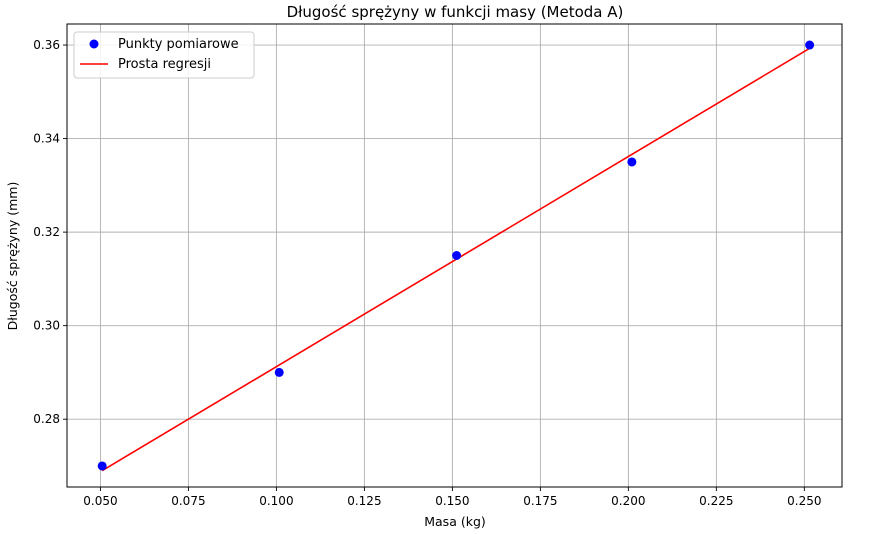 The height and width of the screenshot is (534, 887). Describe the element at coordinates (178, 44) in the screenshot. I see `legend-label-points: Punkty pomiarowe` at that location.